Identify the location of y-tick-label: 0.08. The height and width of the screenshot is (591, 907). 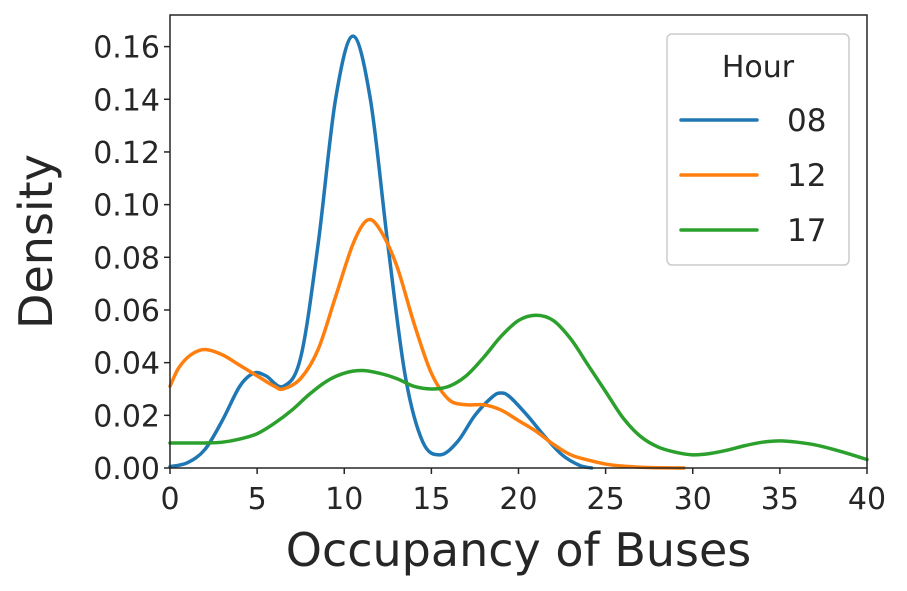
(126, 258).